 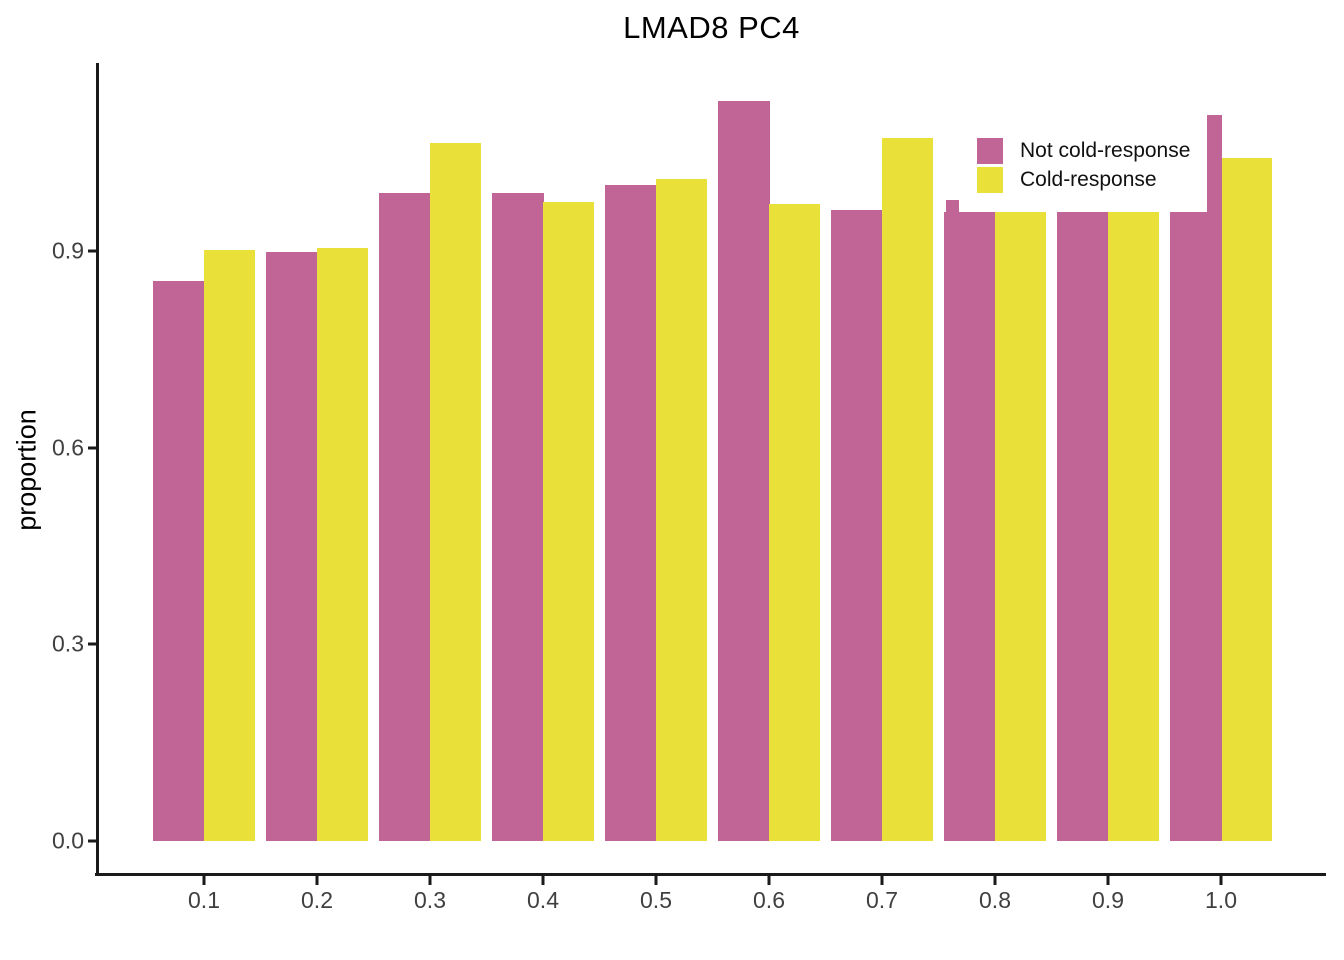 What do you see at coordinates (317, 880) in the screenshot?
I see `x-tick-0.2` at bounding box center [317, 880].